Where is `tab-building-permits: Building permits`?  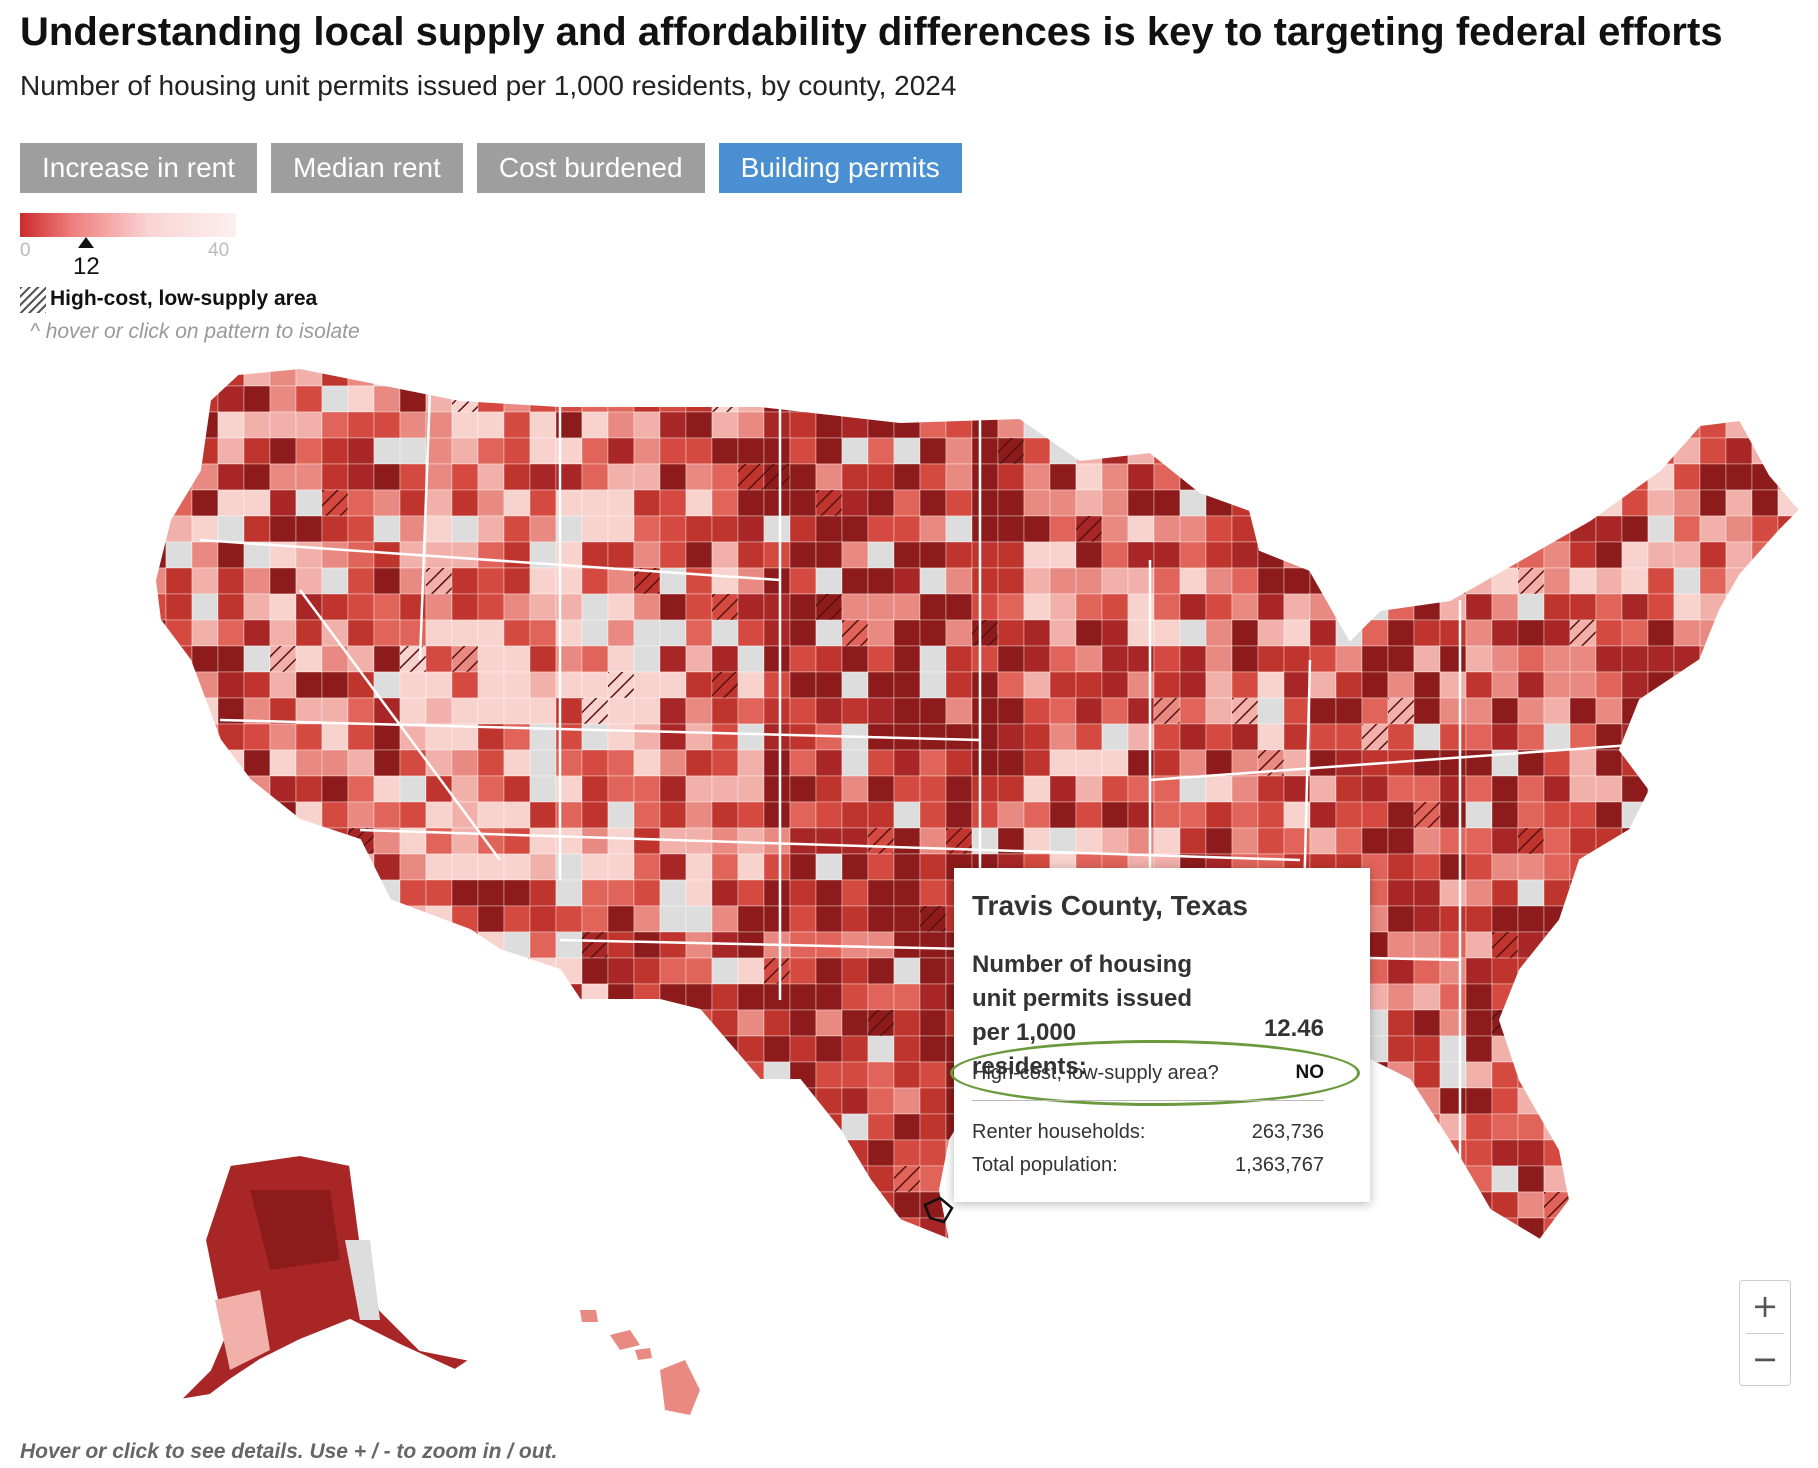 tab-building-permits: Building permits is located at coordinates (840, 168).